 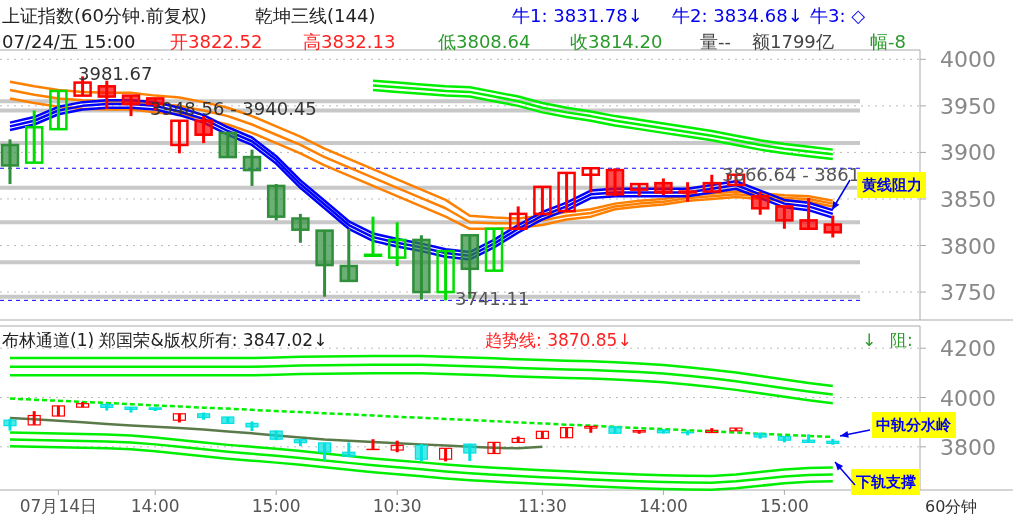 I want to click on text: 牛2: 3834.68↓, so click(x=737, y=15).